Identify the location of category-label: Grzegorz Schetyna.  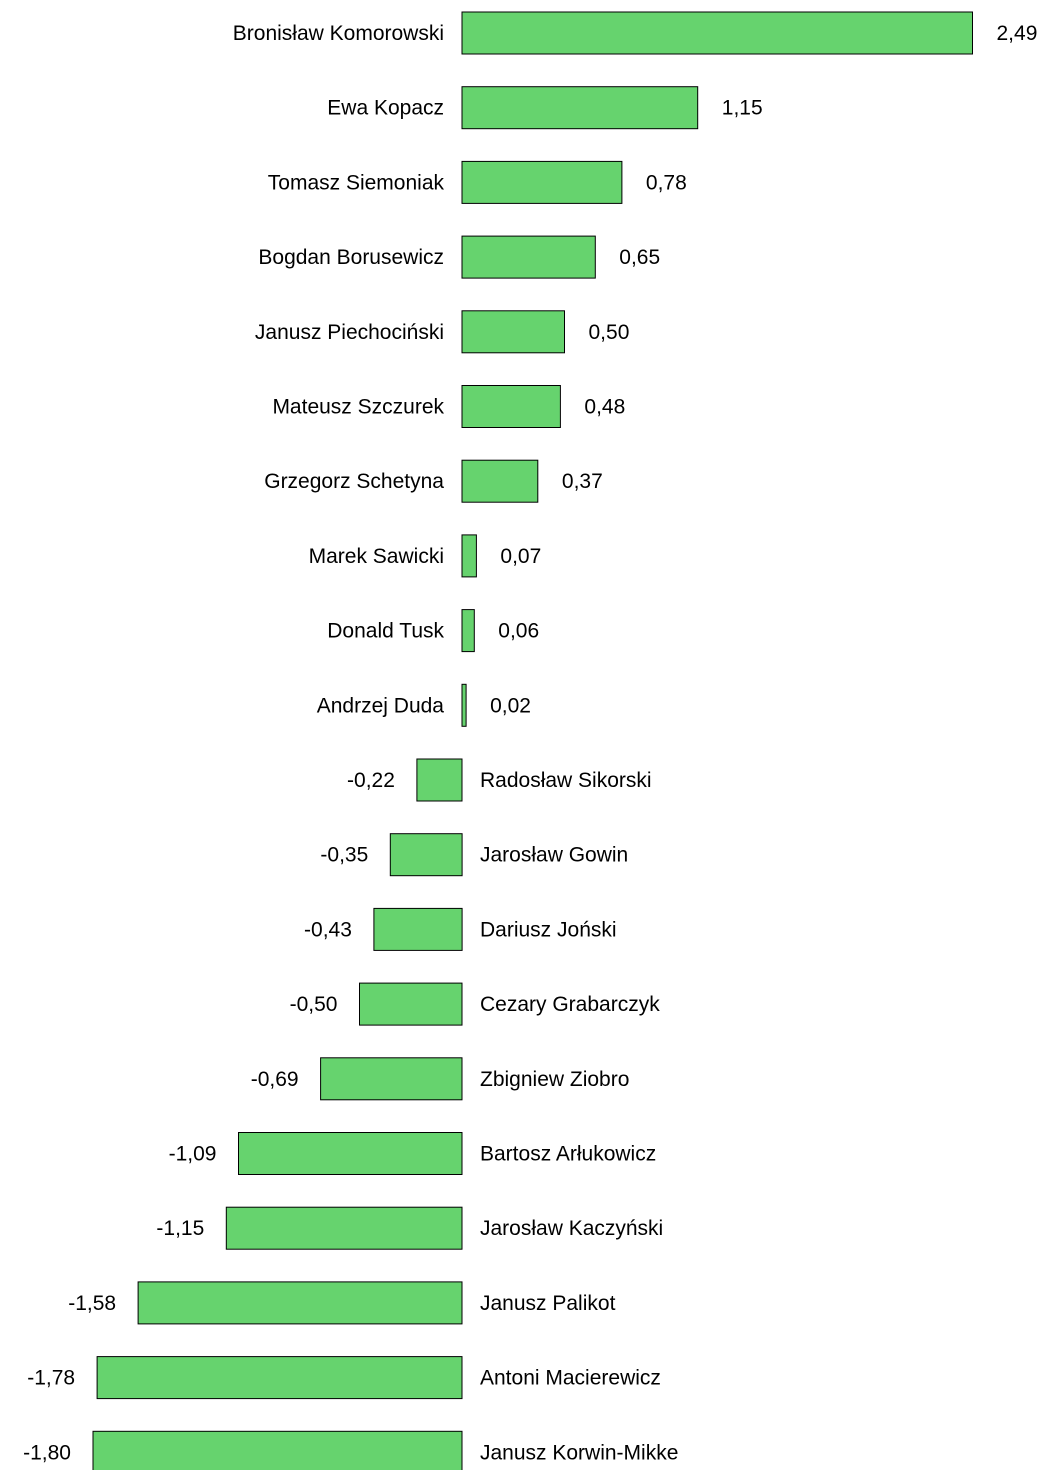
(354, 481).